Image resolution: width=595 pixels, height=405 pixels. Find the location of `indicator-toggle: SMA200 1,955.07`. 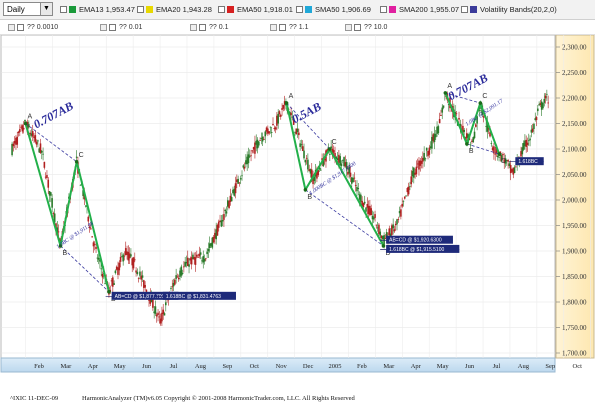

indicator-toggle: SMA200 1,955.07 is located at coordinates (419, 9).